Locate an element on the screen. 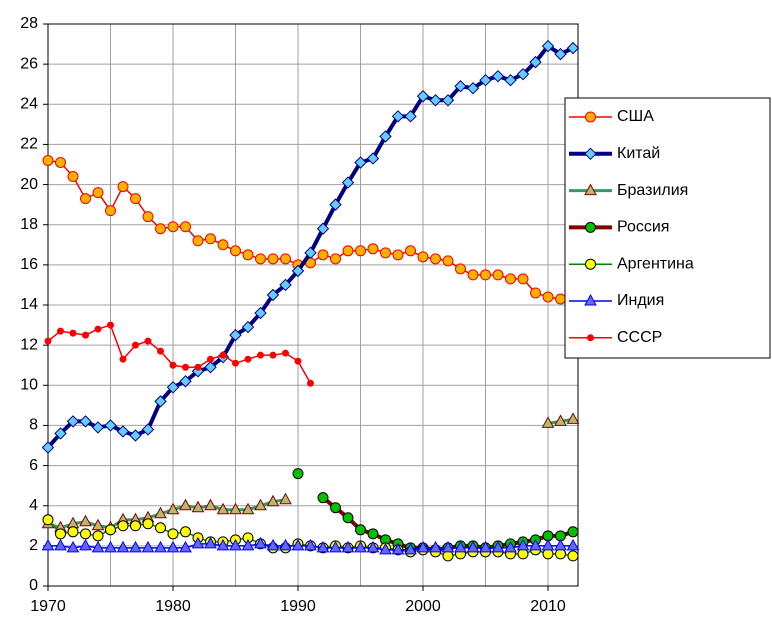  y-tick-label: 6 is located at coordinates (33, 465).